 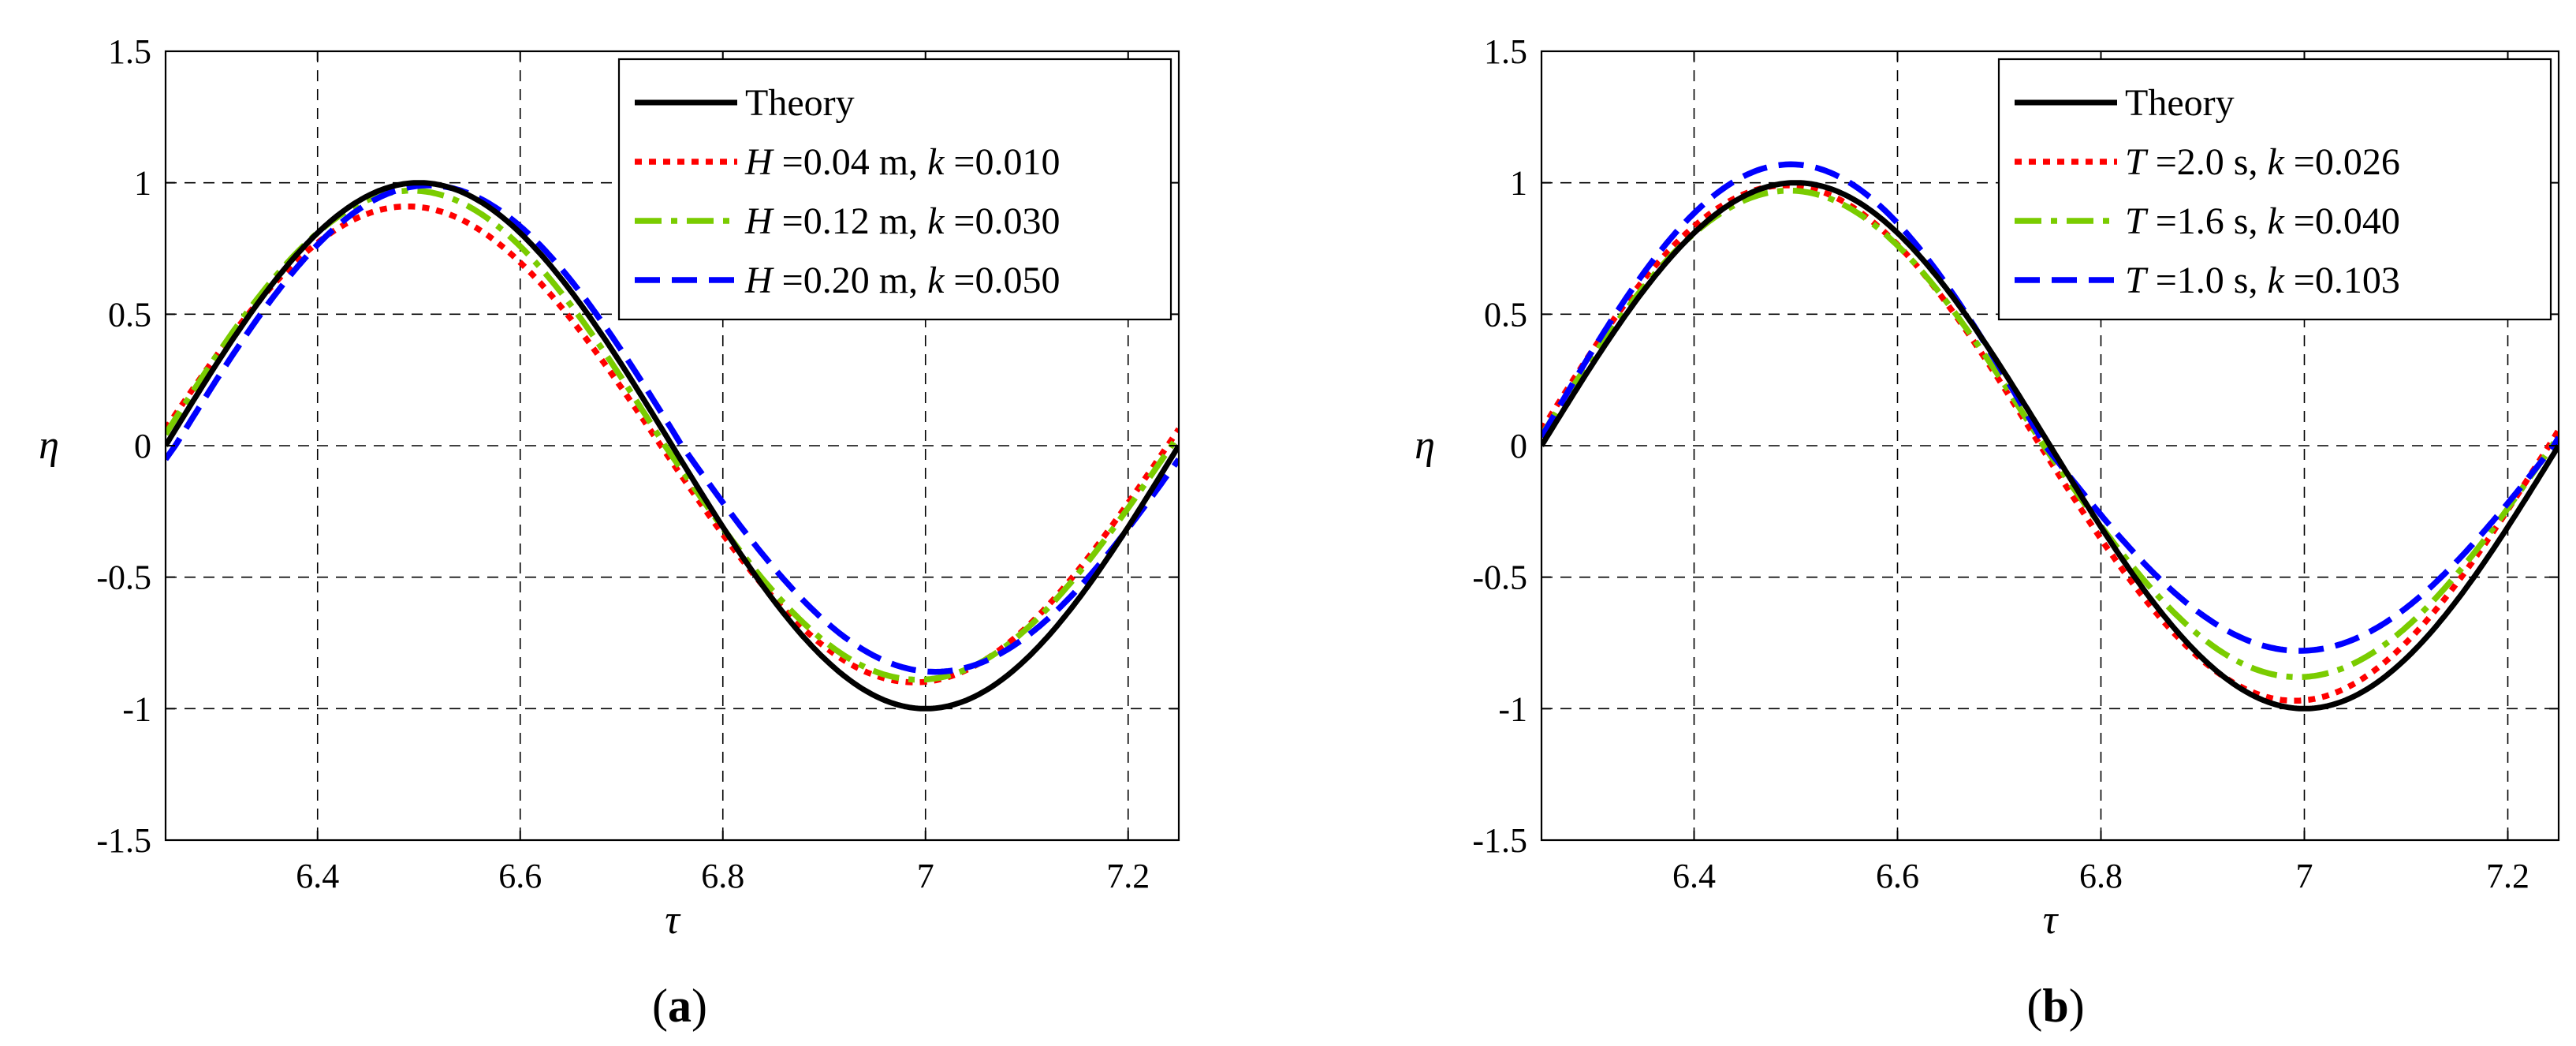 What do you see at coordinates (902, 221) in the screenshot?
I see `legend-label: H =0.12 m, k =0.030` at bounding box center [902, 221].